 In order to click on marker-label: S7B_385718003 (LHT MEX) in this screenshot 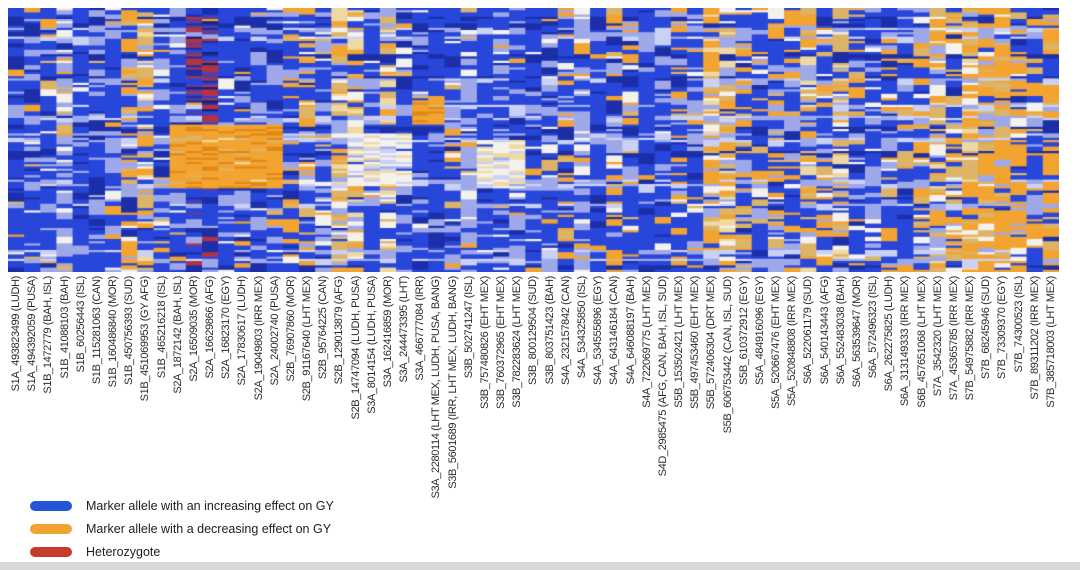, I will do `click(1050, 342)`.